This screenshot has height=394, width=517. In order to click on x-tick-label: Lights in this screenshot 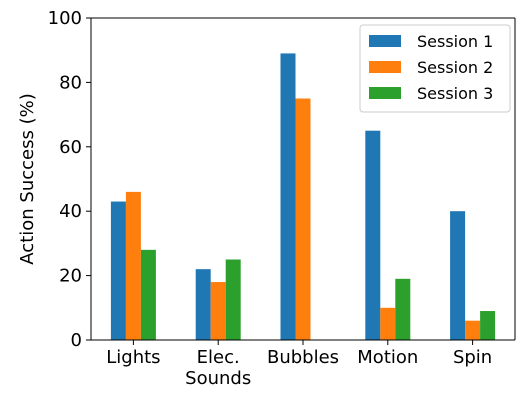, I will do `click(133, 357)`.